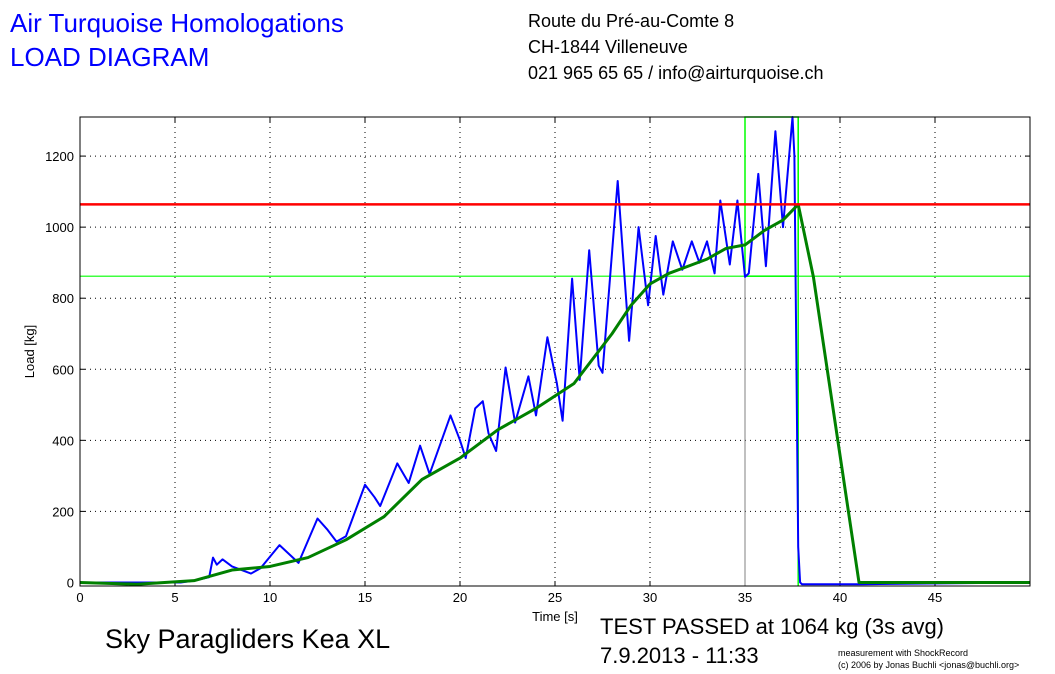 This screenshot has height=674, width=1055. What do you see at coordinates (110, 57) in the screenshot?
I see `diagram-title: LOAD DIAGRAM` at bounding box center [110, 57].